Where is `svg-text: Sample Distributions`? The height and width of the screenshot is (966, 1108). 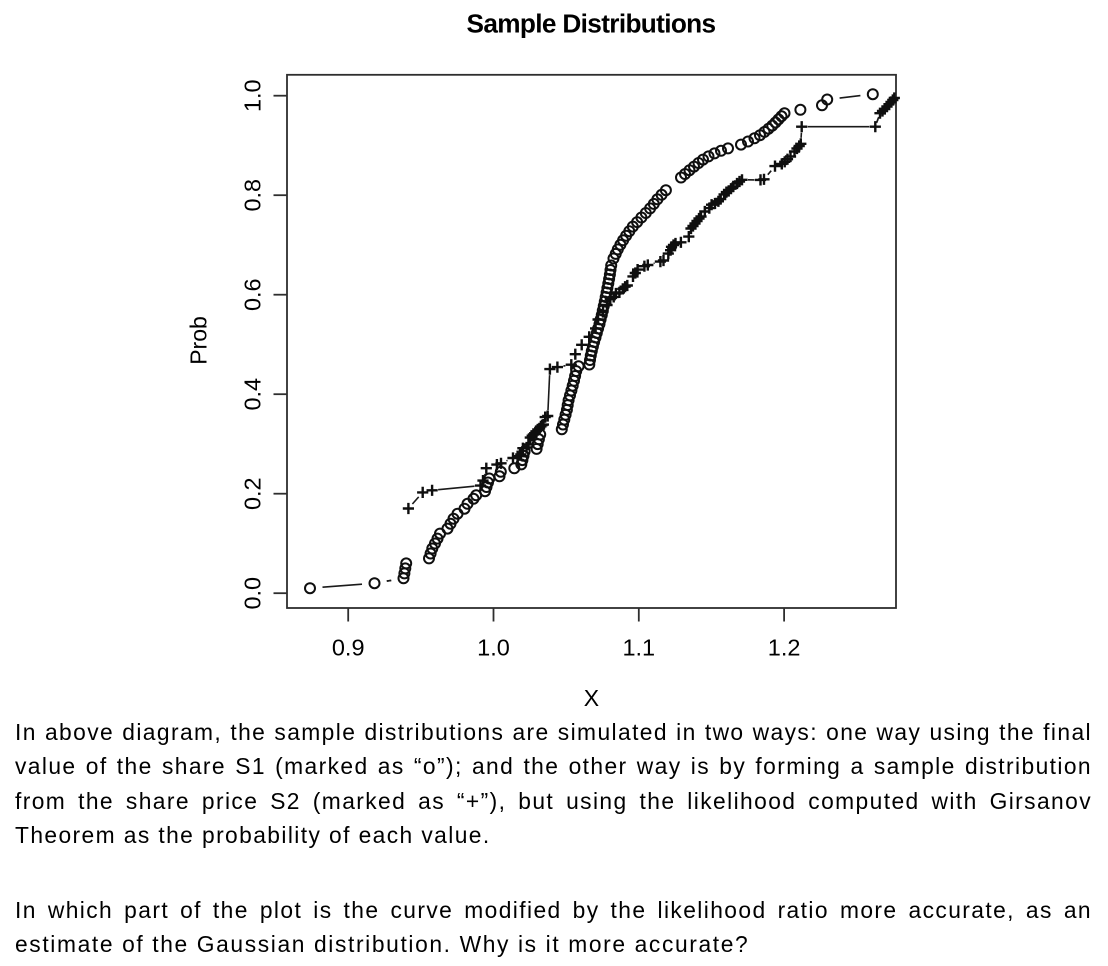 svg-text: Sample Distributions is located at coordinates (591, 24).